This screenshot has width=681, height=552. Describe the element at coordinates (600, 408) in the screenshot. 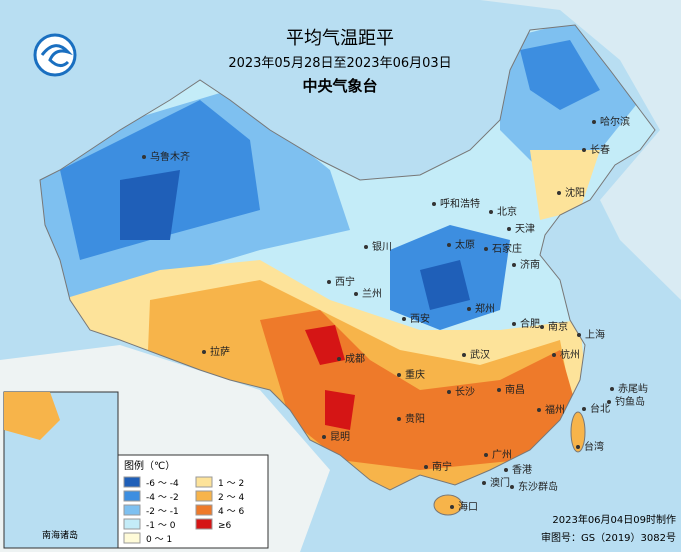

I see `city-label: 台北` at that location.